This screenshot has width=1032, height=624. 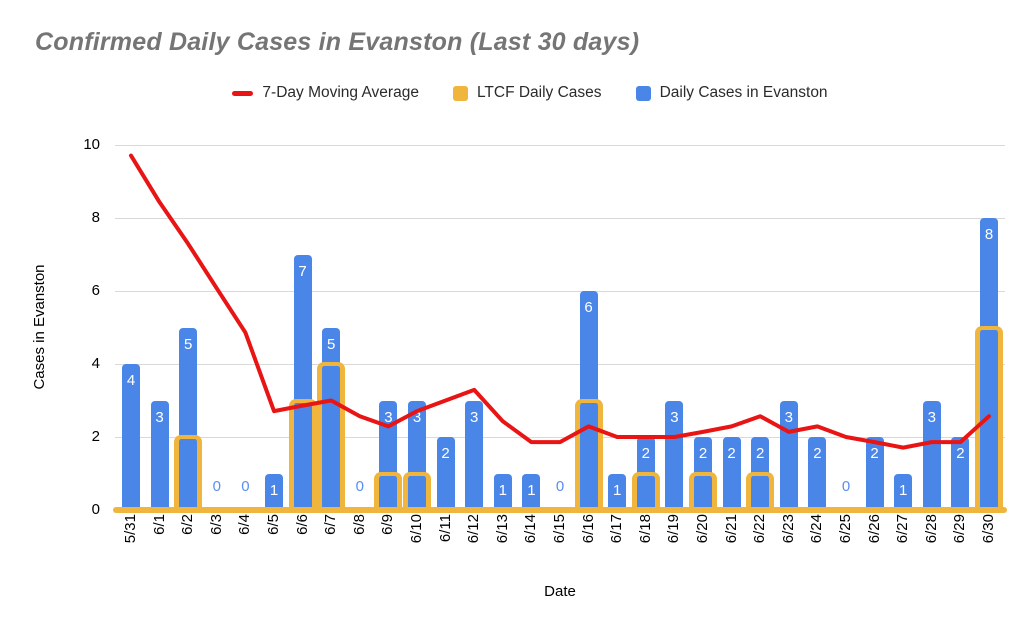 I want to click on x-tick-label: 6/8, so click(x=359, y=524).